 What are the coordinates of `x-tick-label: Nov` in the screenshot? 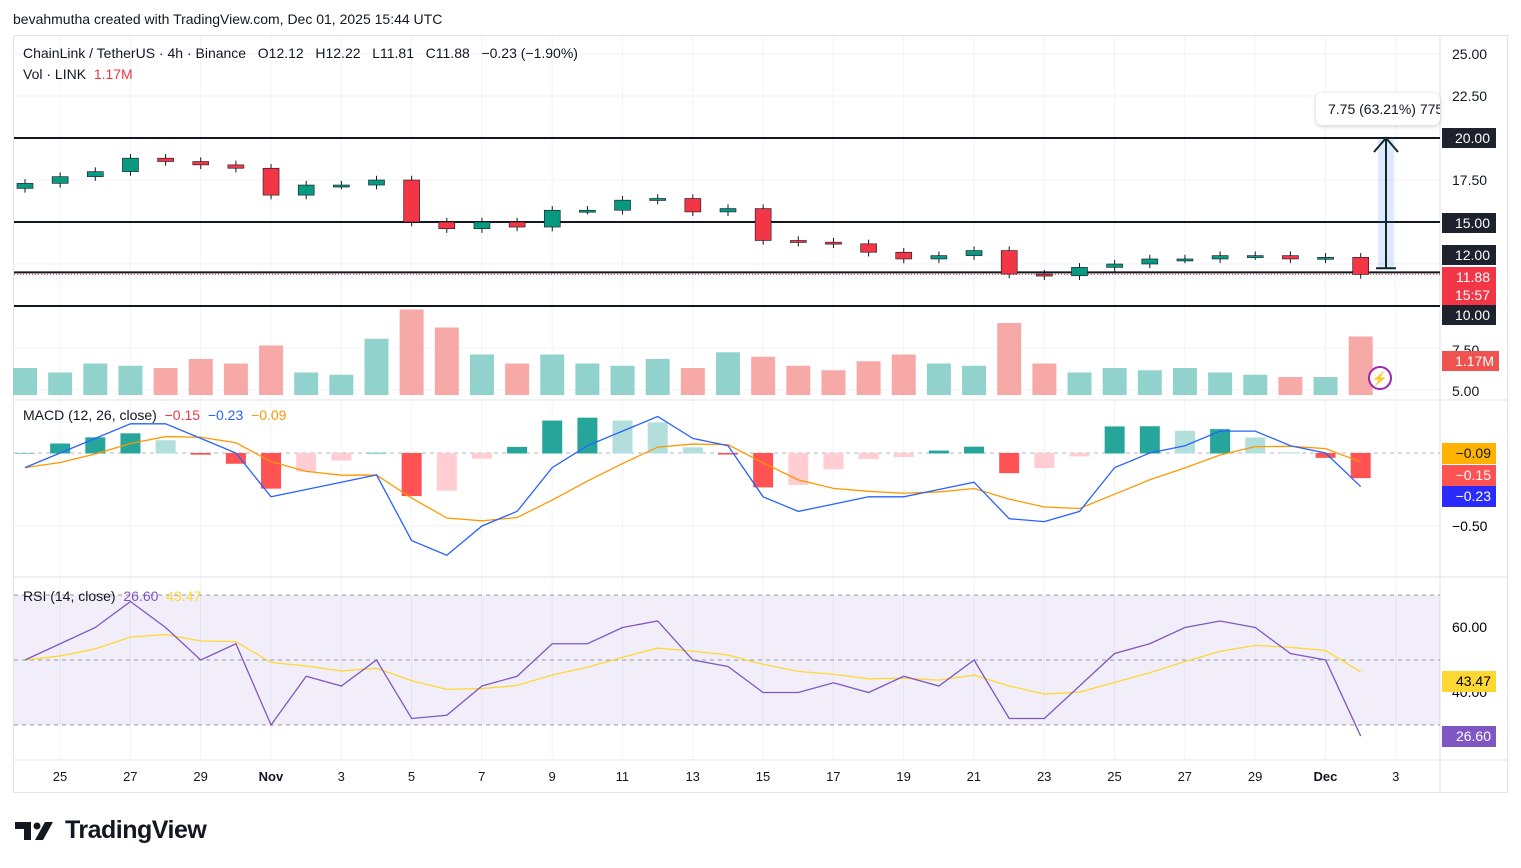 It's located at (271, 776).